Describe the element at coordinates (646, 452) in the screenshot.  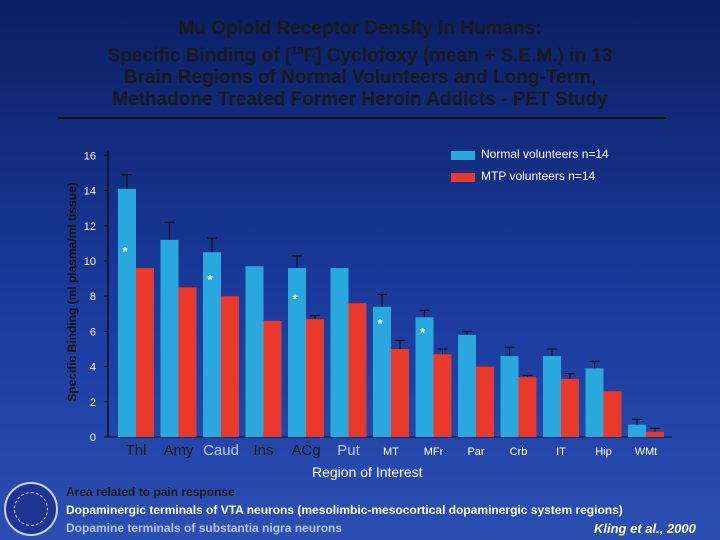
I see `x-tick-label-WMt: WMt` at that location.